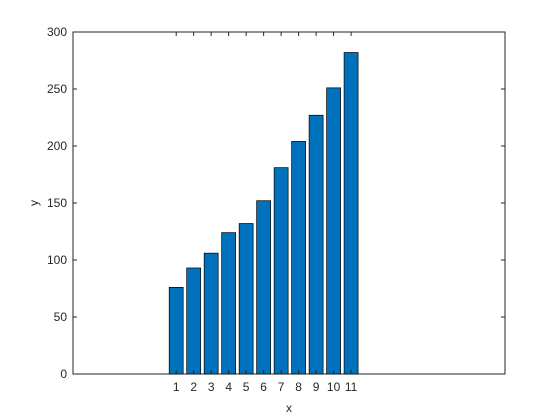  What do you see at coordinates (351, 387) in the screenshot?
I see `x-tick-label: 11` at bounding box center [351, 387].